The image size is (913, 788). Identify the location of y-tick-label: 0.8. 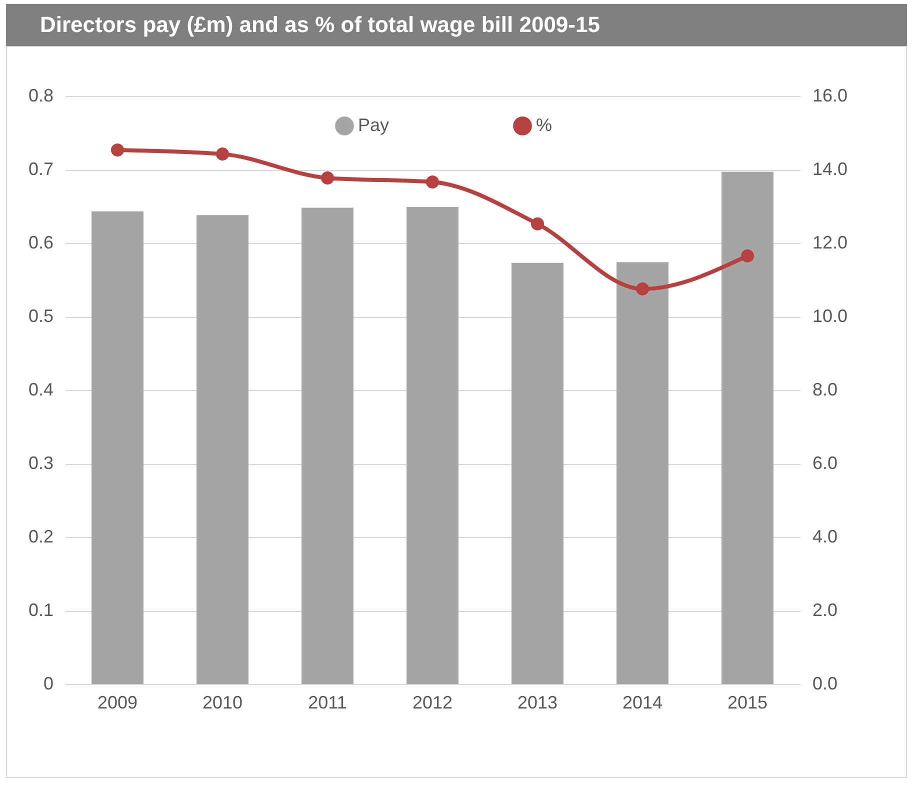
(41, 96).